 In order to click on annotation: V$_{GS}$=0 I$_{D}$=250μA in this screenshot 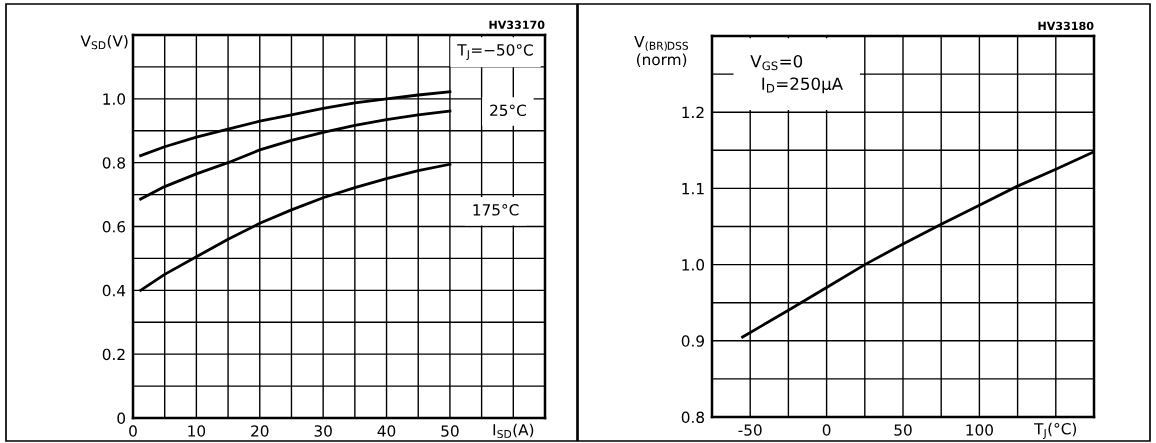, I will do `click(796, 74)`.